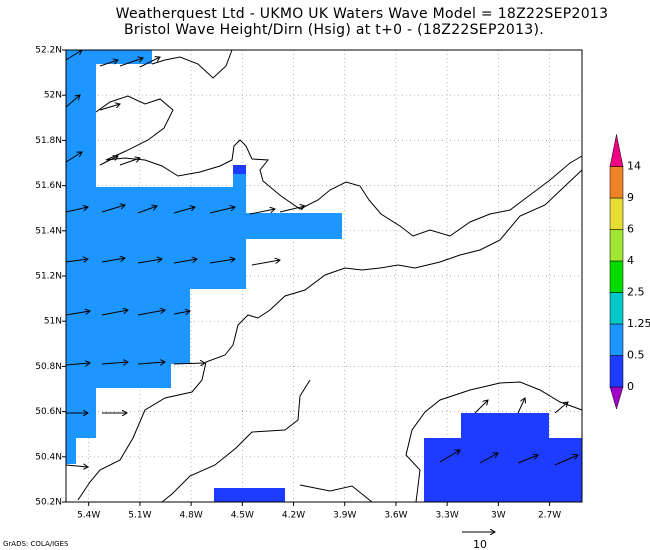 The image size is (650, 550). I want to click on x-tick-label: 3.3W, so click(447, 516).